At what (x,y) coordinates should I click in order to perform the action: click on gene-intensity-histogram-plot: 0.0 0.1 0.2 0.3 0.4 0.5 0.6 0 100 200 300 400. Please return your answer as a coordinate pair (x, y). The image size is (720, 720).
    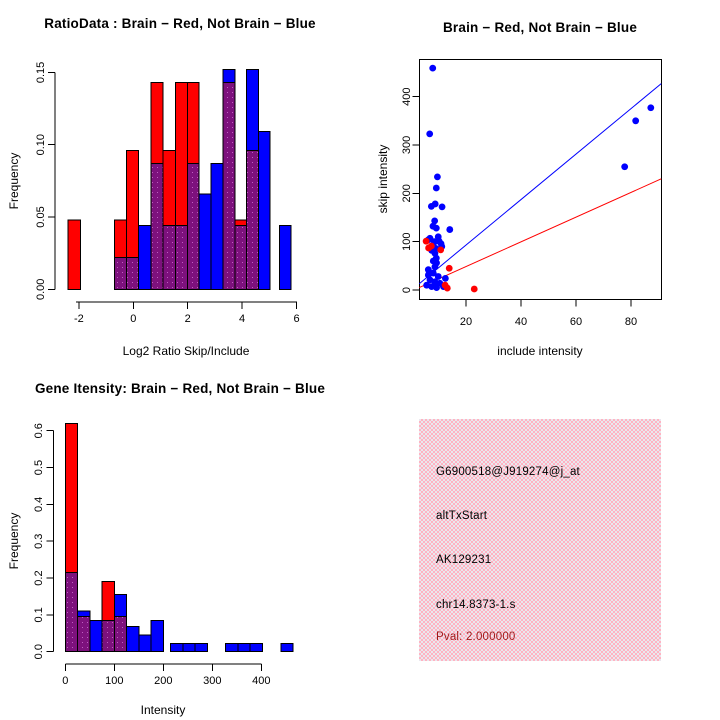
    Looking at the image, I should click on (163, 554).